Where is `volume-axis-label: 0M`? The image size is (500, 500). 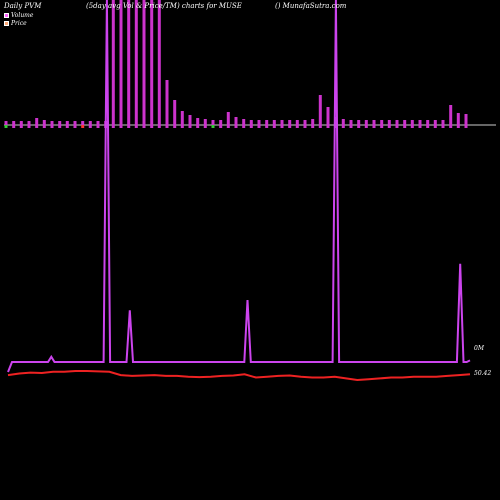
volume-axis-label: 0M is located at coordinates (479, 348).